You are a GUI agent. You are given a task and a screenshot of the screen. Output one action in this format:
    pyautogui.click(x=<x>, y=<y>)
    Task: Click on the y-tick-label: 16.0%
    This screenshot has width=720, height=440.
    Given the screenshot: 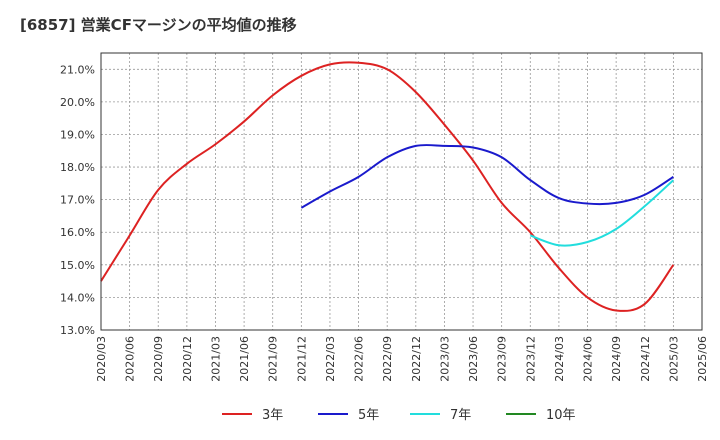 What is the action you would take?
    pyautogui.click(x=77, y=232)
    